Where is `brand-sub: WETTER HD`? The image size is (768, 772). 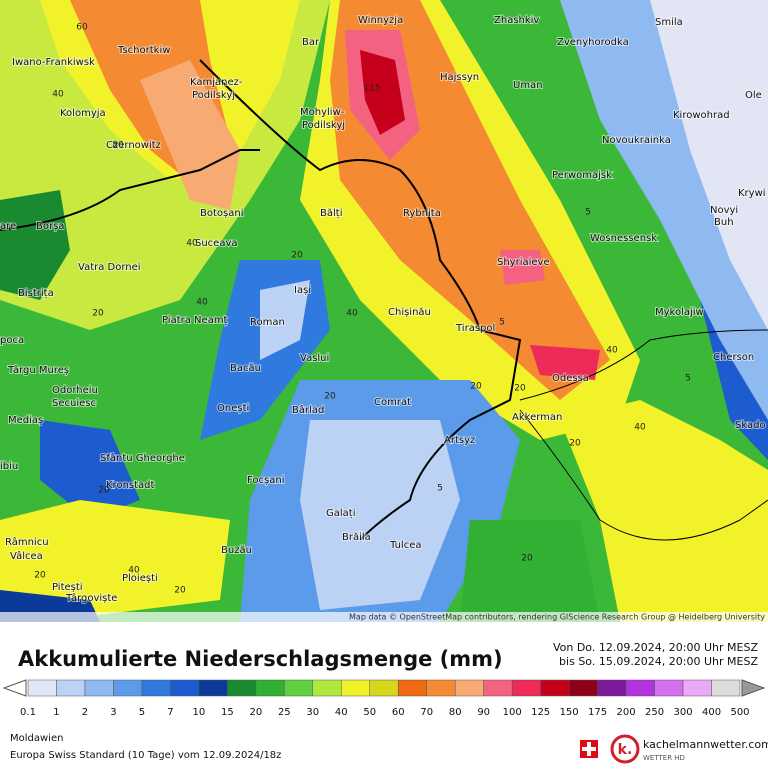 brand-sub: WETTER HD is located at coordinates (664, 758).